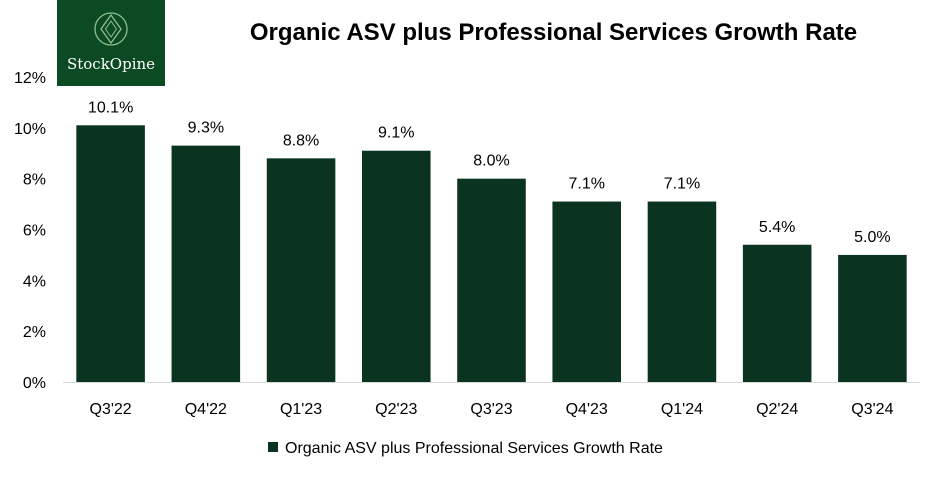  I want to click on x-tick-label: Q2'23, so click(396, 409).